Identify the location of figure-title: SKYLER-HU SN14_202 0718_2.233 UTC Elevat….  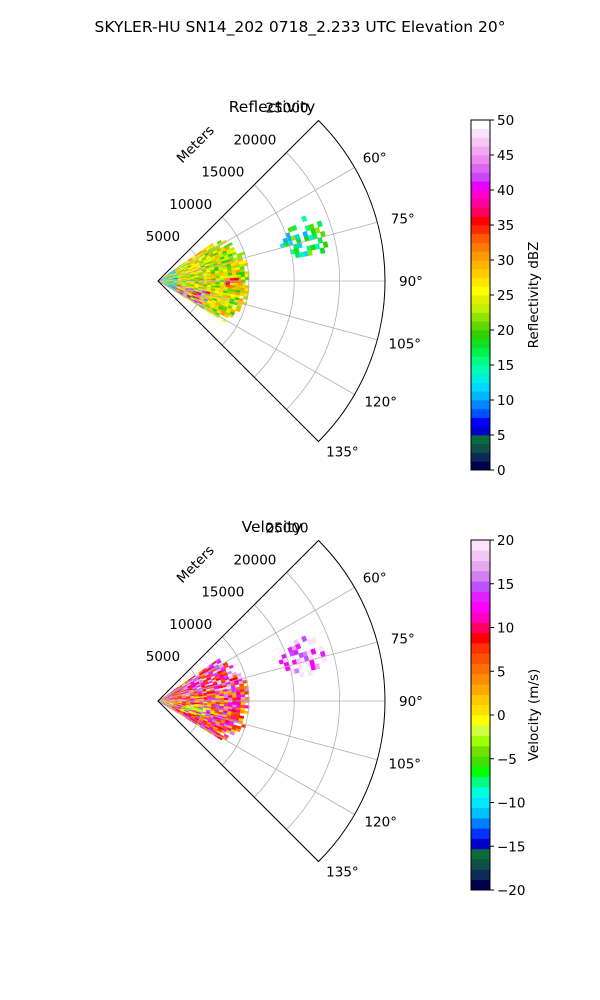
(300, 27).